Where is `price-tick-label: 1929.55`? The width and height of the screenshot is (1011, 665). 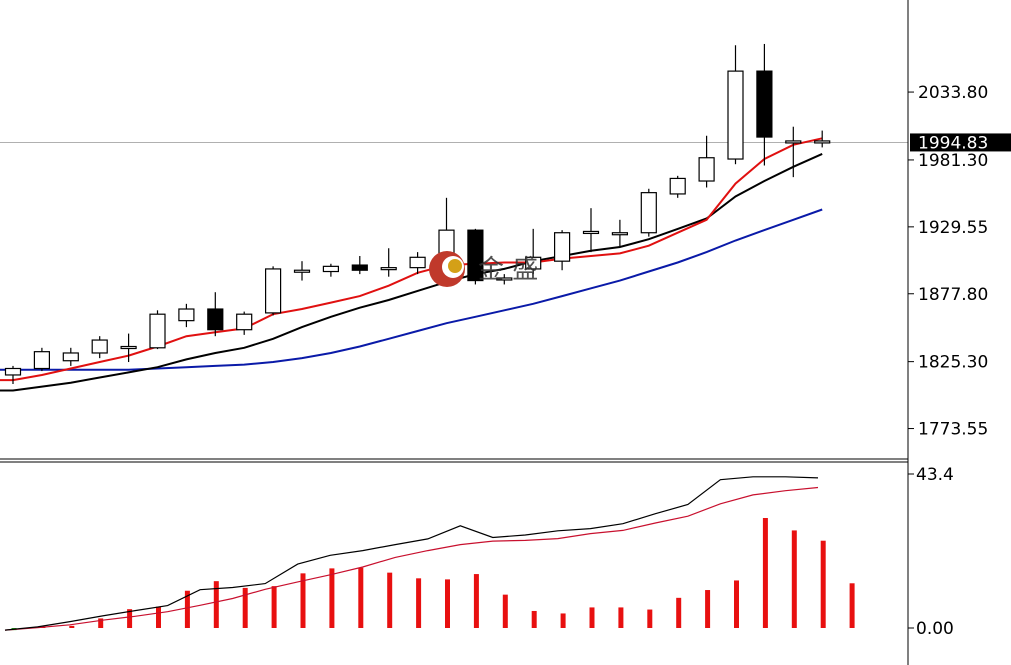
price-tick-label: 1929.55 is located at coordinates (953, 228).